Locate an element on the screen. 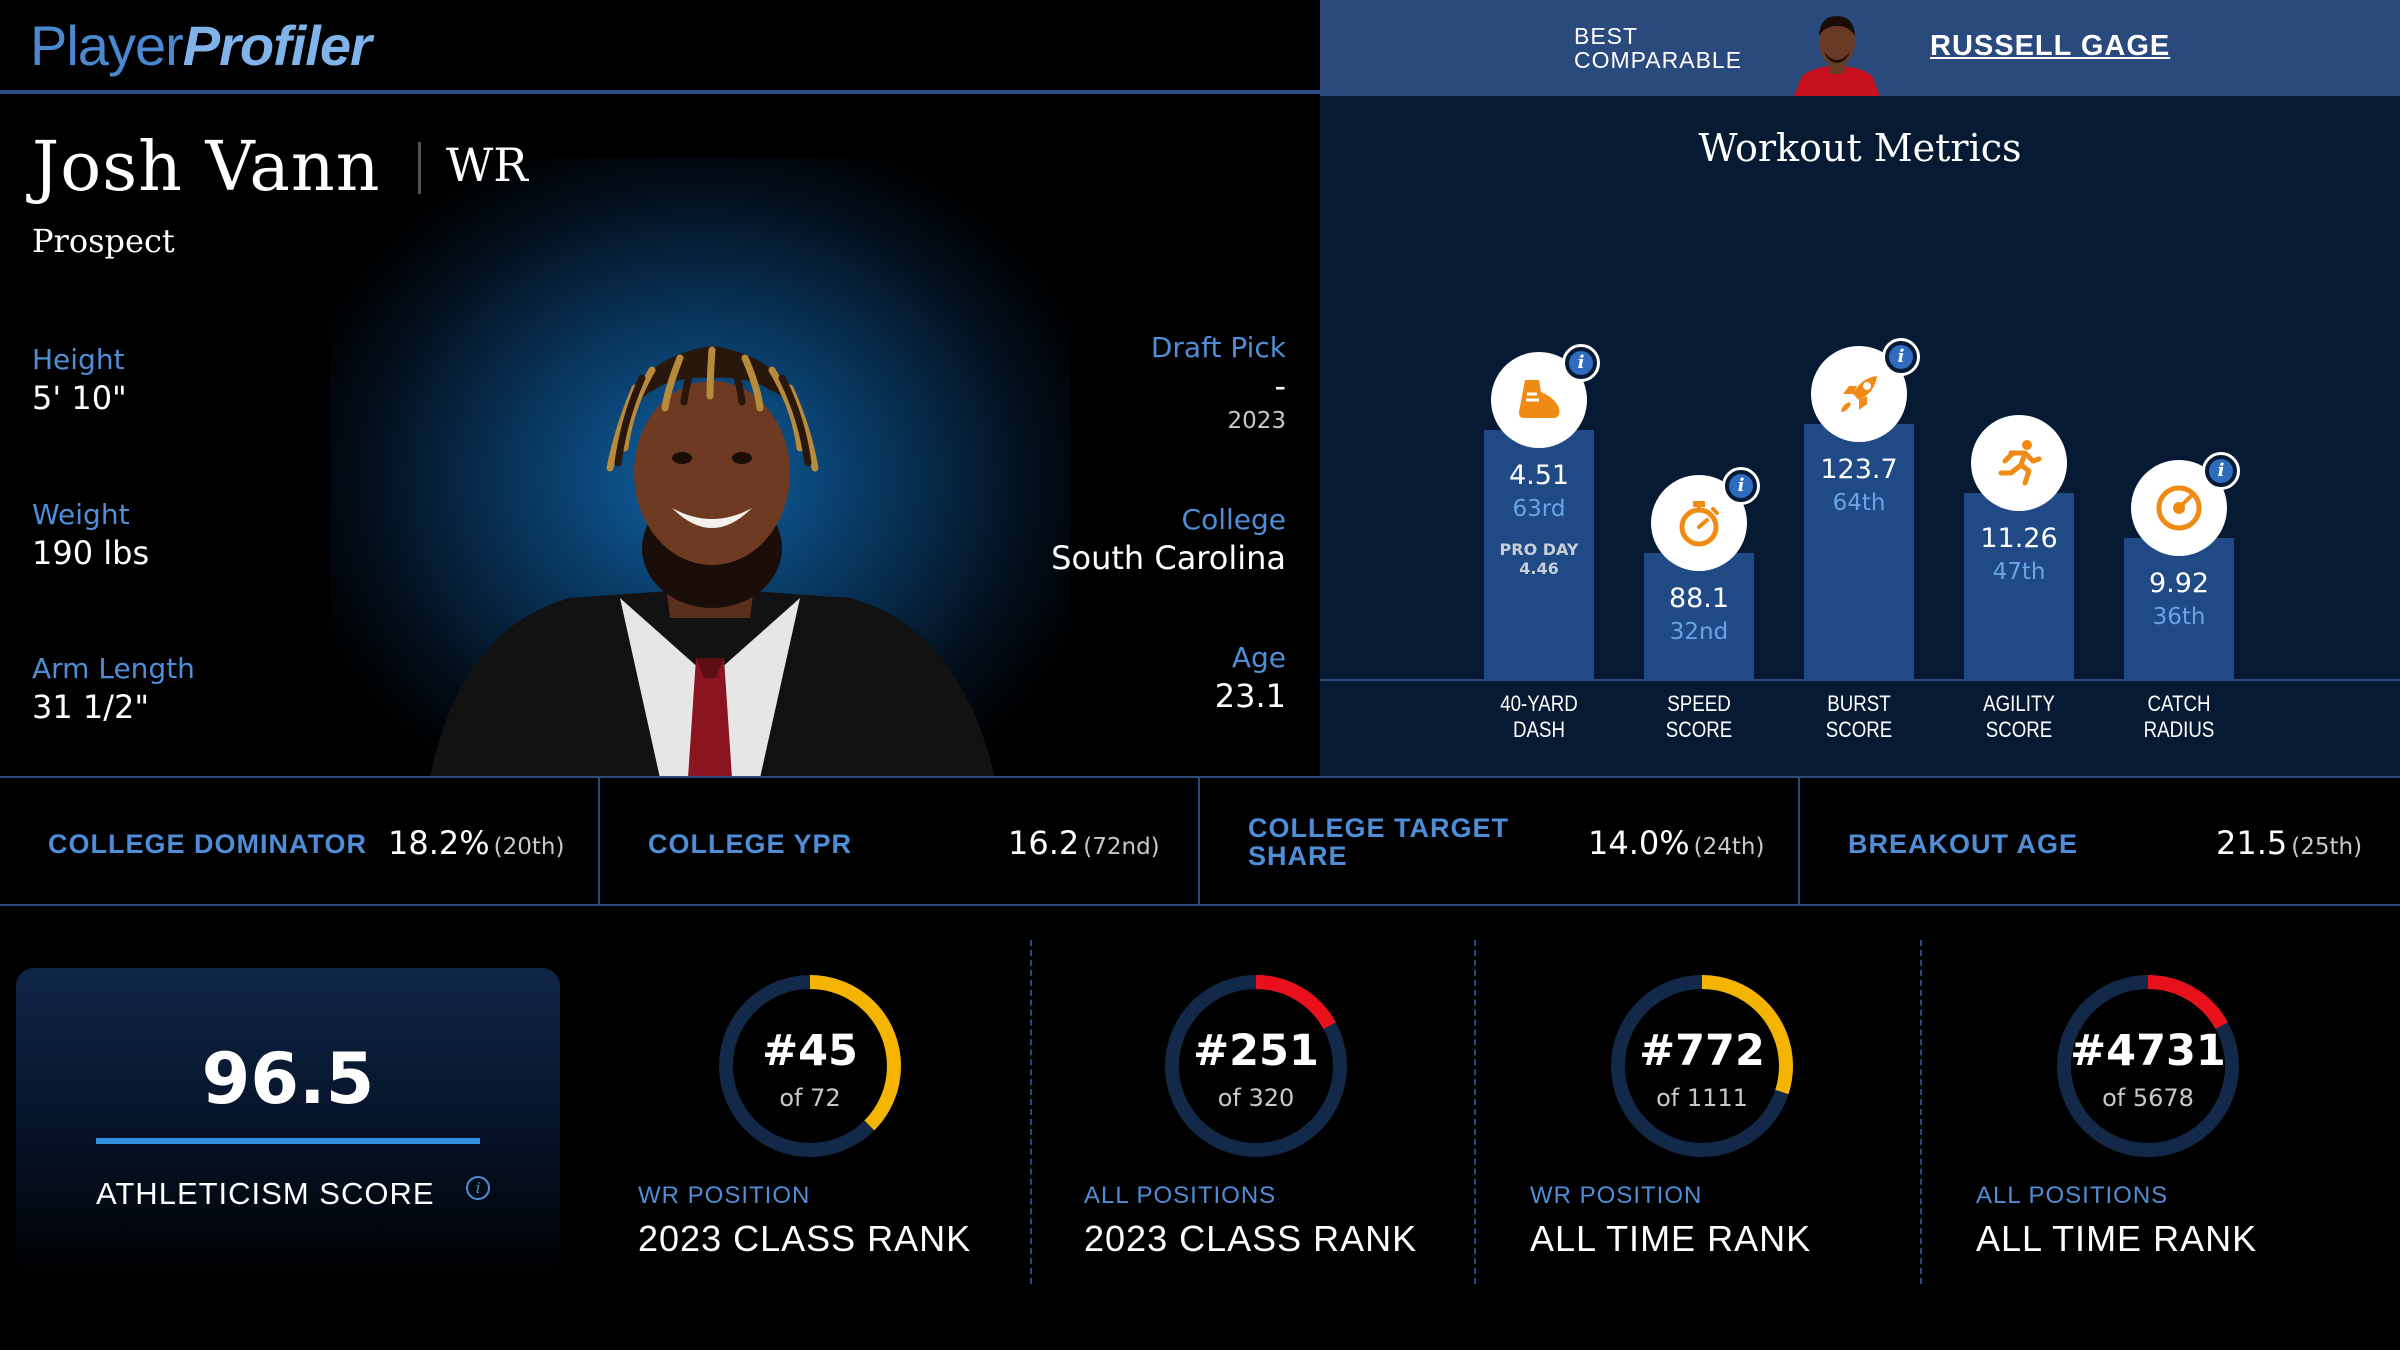 This screenshot has height=1350, width=2400. metric-percentile: 47th is located at coordinates (2019, 572).